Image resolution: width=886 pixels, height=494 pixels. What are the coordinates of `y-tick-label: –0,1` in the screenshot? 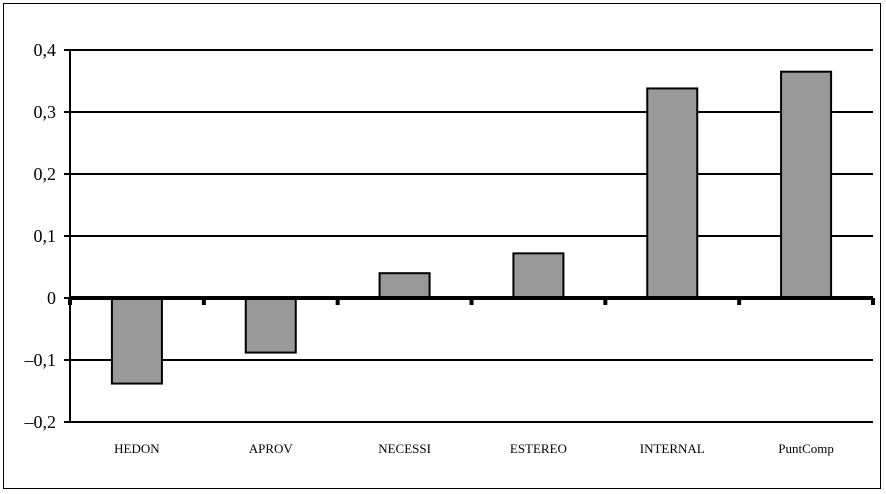 It's located at (40, 360).